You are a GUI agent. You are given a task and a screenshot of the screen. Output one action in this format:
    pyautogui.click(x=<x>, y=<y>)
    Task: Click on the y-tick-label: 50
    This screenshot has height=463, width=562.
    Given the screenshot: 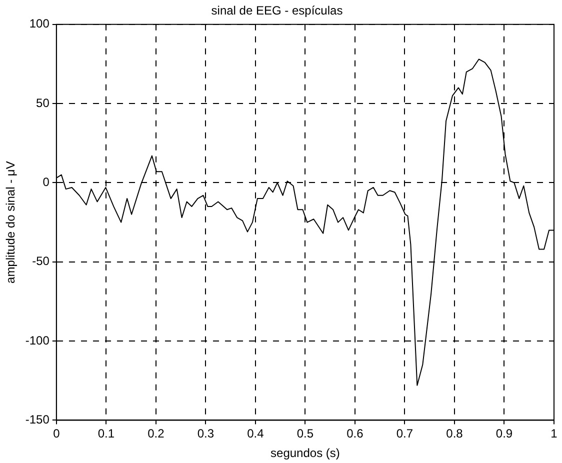 What is the action you would take?
    pyautogui.click(x=43, y=103)
    